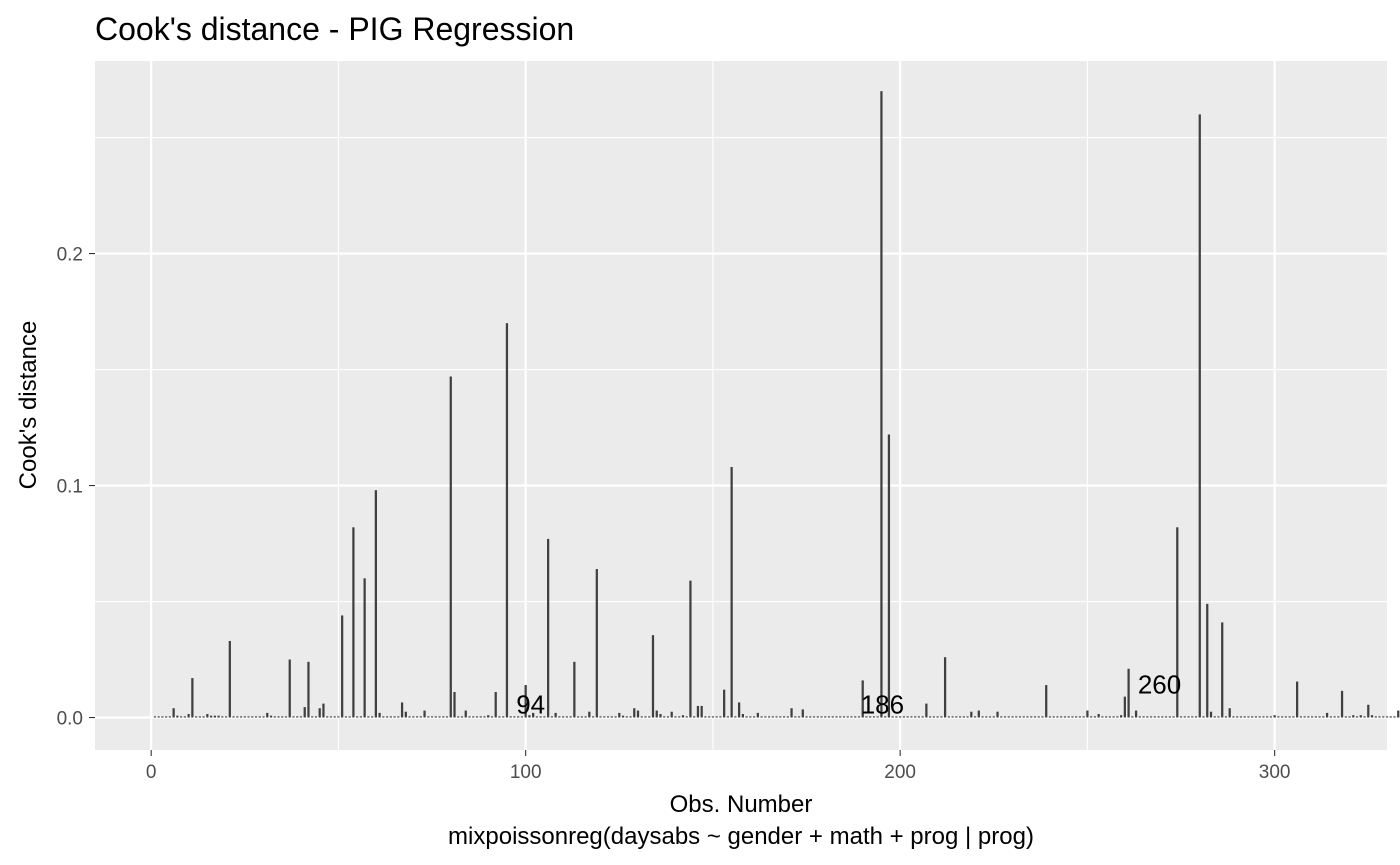 This screenshot has width=1400, height=865. I want to click on y-tick-label: 0.0, so click(70, 719).